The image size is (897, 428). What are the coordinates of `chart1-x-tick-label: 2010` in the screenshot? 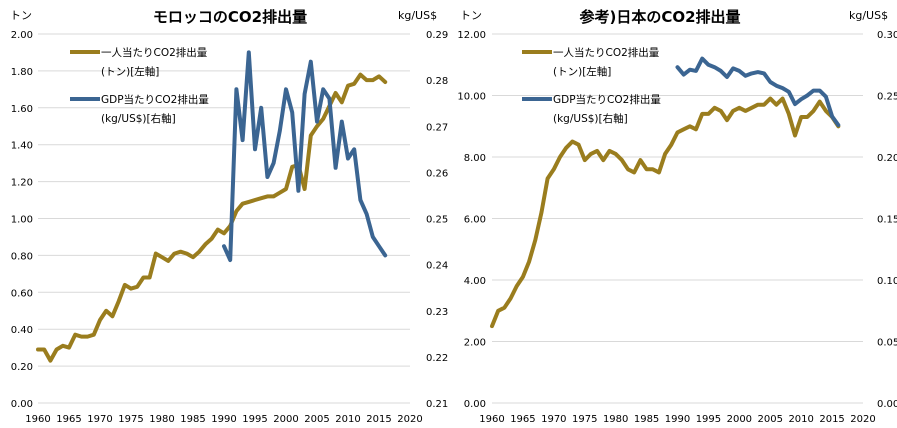 It's located at (347, 419).